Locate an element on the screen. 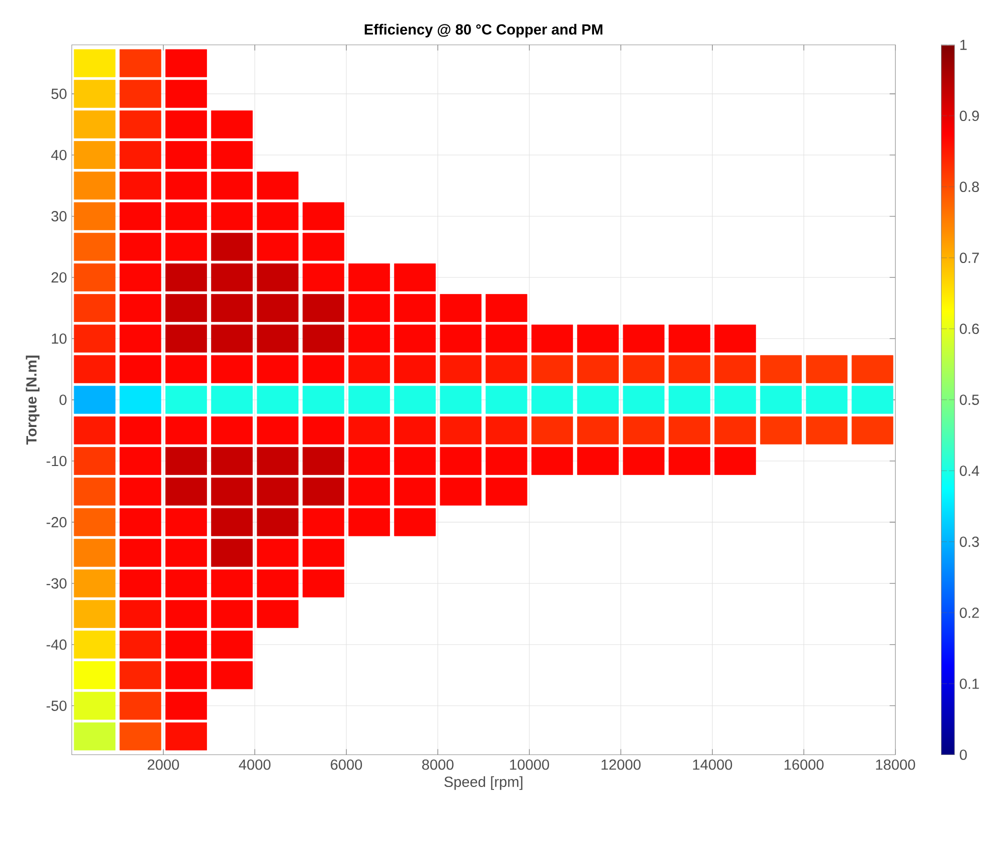  x-tick-label: 10000 is located at coordinates (530, 764).